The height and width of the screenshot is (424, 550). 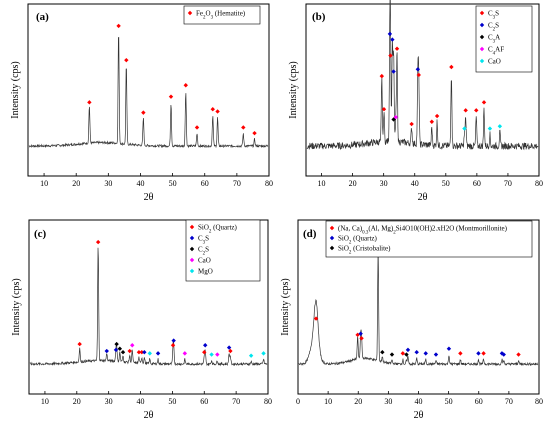 I want to click on panel-label: (a), so click(x=42, y=17).